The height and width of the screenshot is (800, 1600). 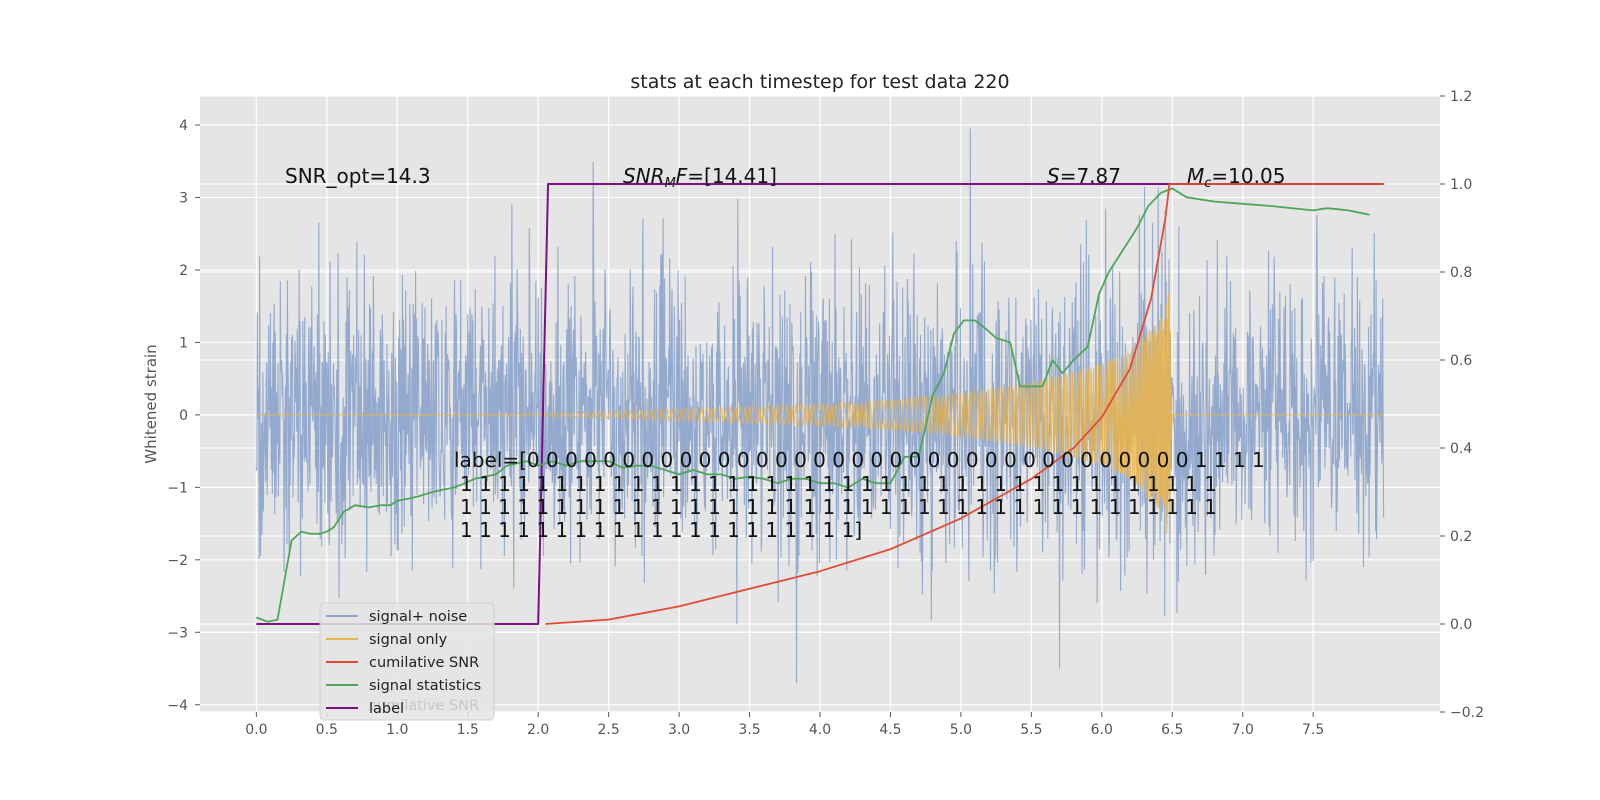 I want to click on x-tick-label: 4.0, so click(x=820, y=730).